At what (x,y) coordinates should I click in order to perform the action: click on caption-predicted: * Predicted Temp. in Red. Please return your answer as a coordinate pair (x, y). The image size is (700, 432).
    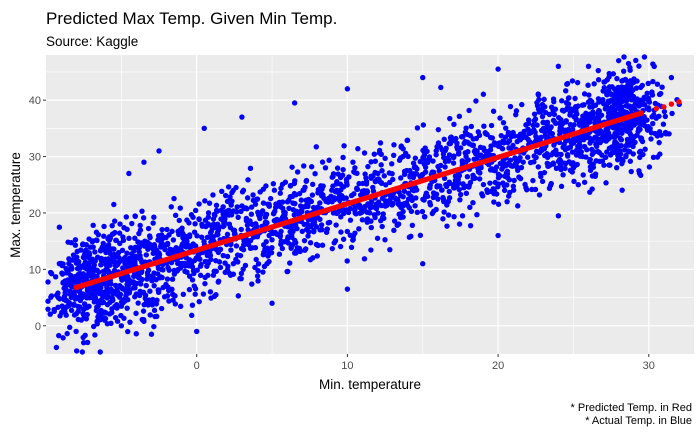
    Looking at the image, I should click on (631, 408).